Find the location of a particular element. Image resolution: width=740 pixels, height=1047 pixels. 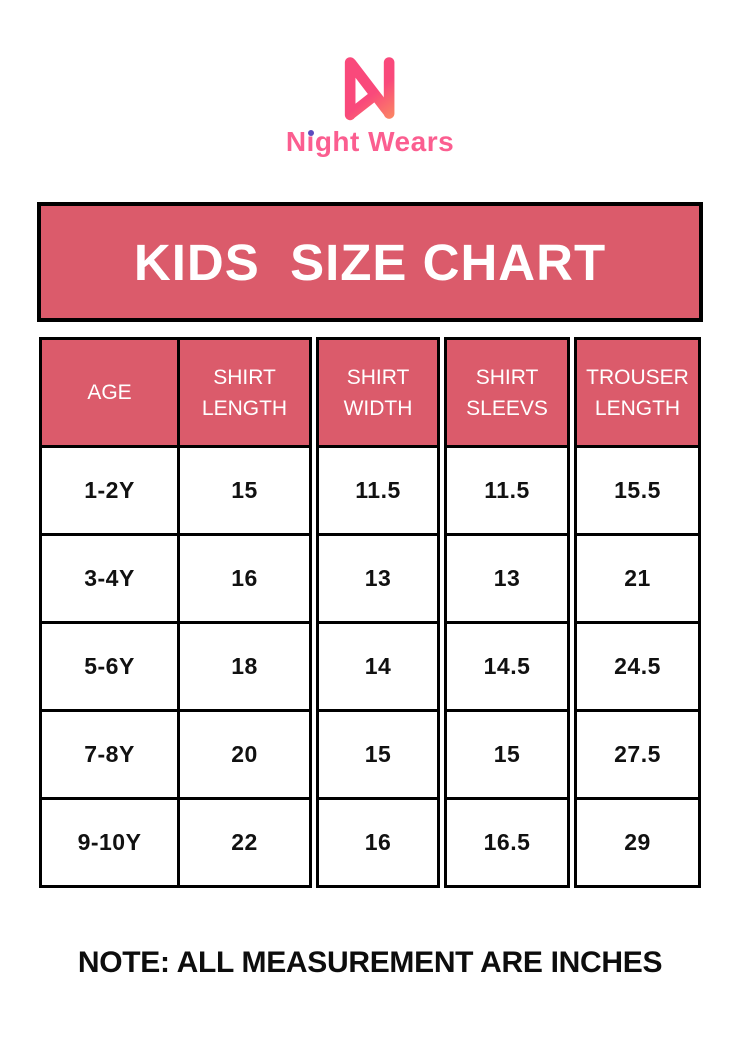

header-label-line: AGE is located at coordinates (109, 392).